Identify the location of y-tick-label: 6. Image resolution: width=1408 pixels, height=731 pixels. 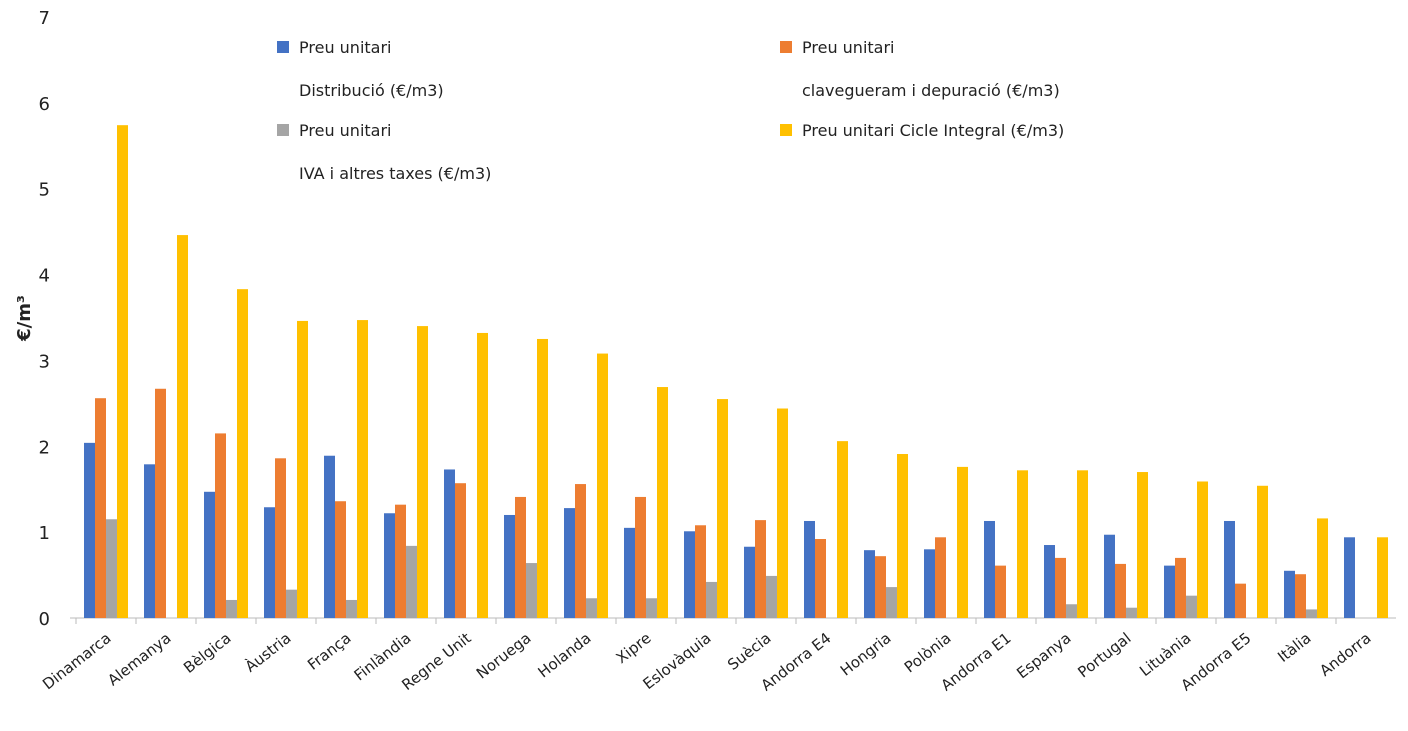
(44, 104).